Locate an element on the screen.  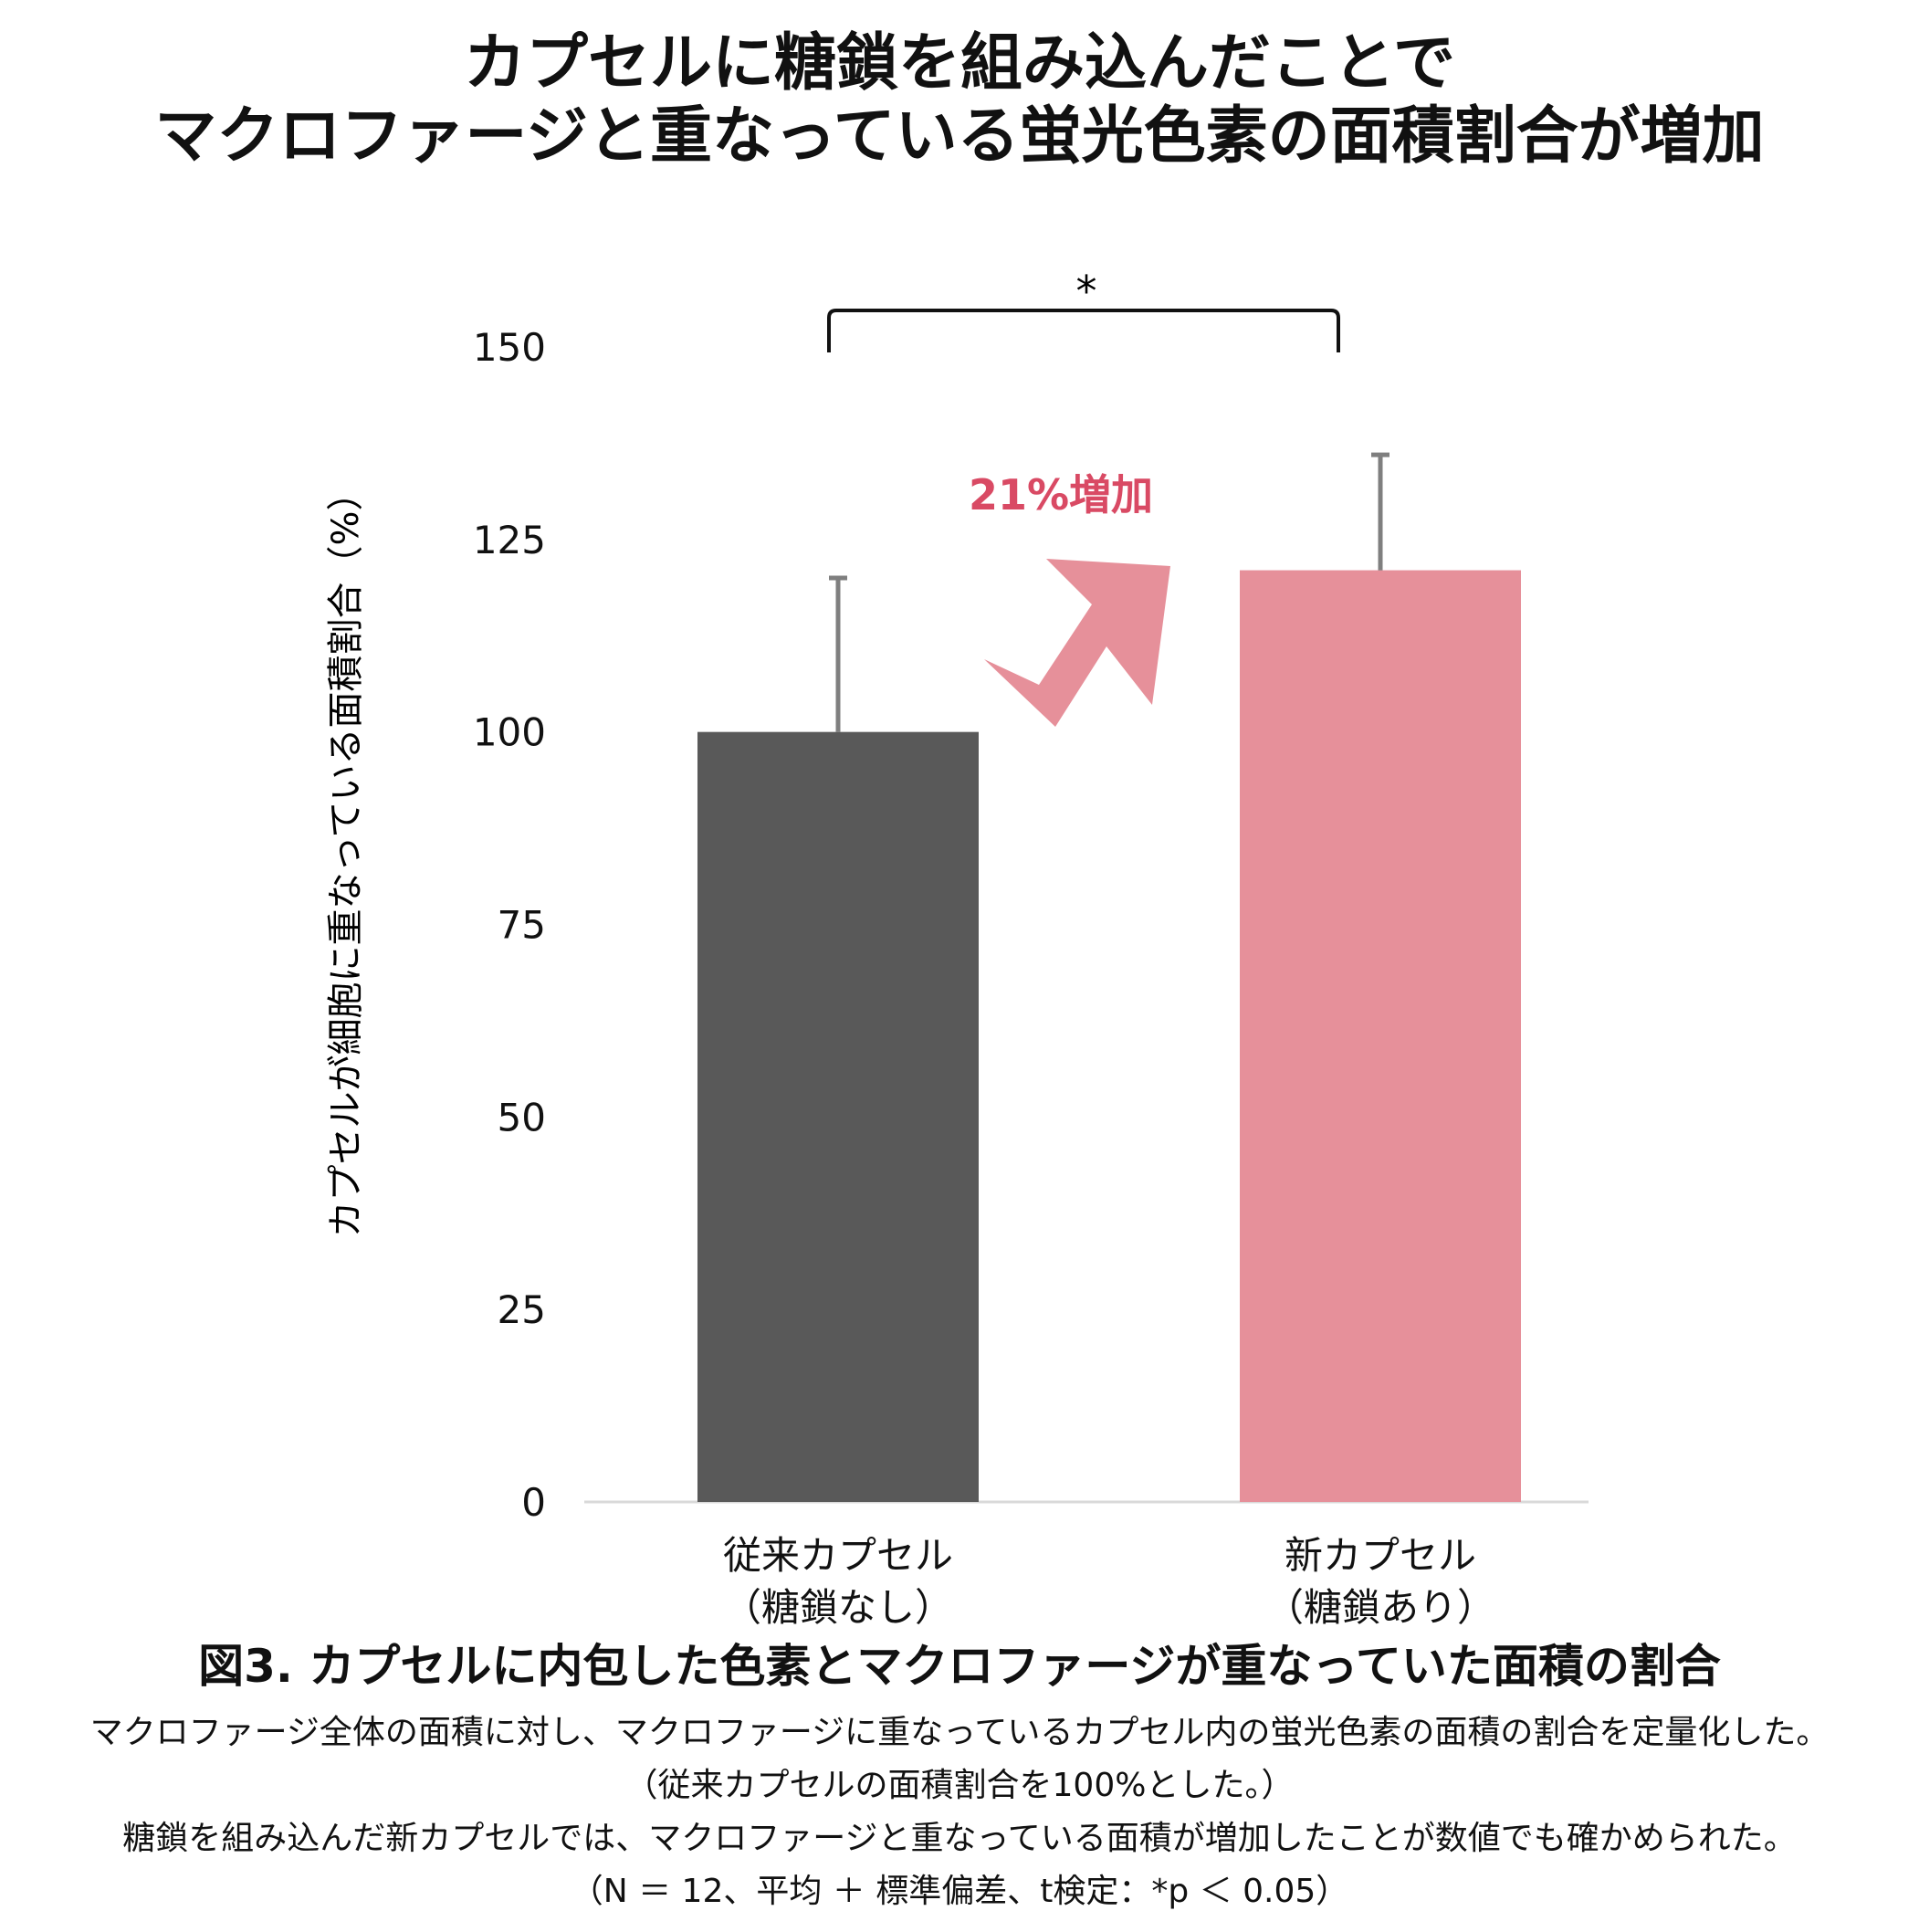
significance-star: * is located at coordinates (1086, 292).